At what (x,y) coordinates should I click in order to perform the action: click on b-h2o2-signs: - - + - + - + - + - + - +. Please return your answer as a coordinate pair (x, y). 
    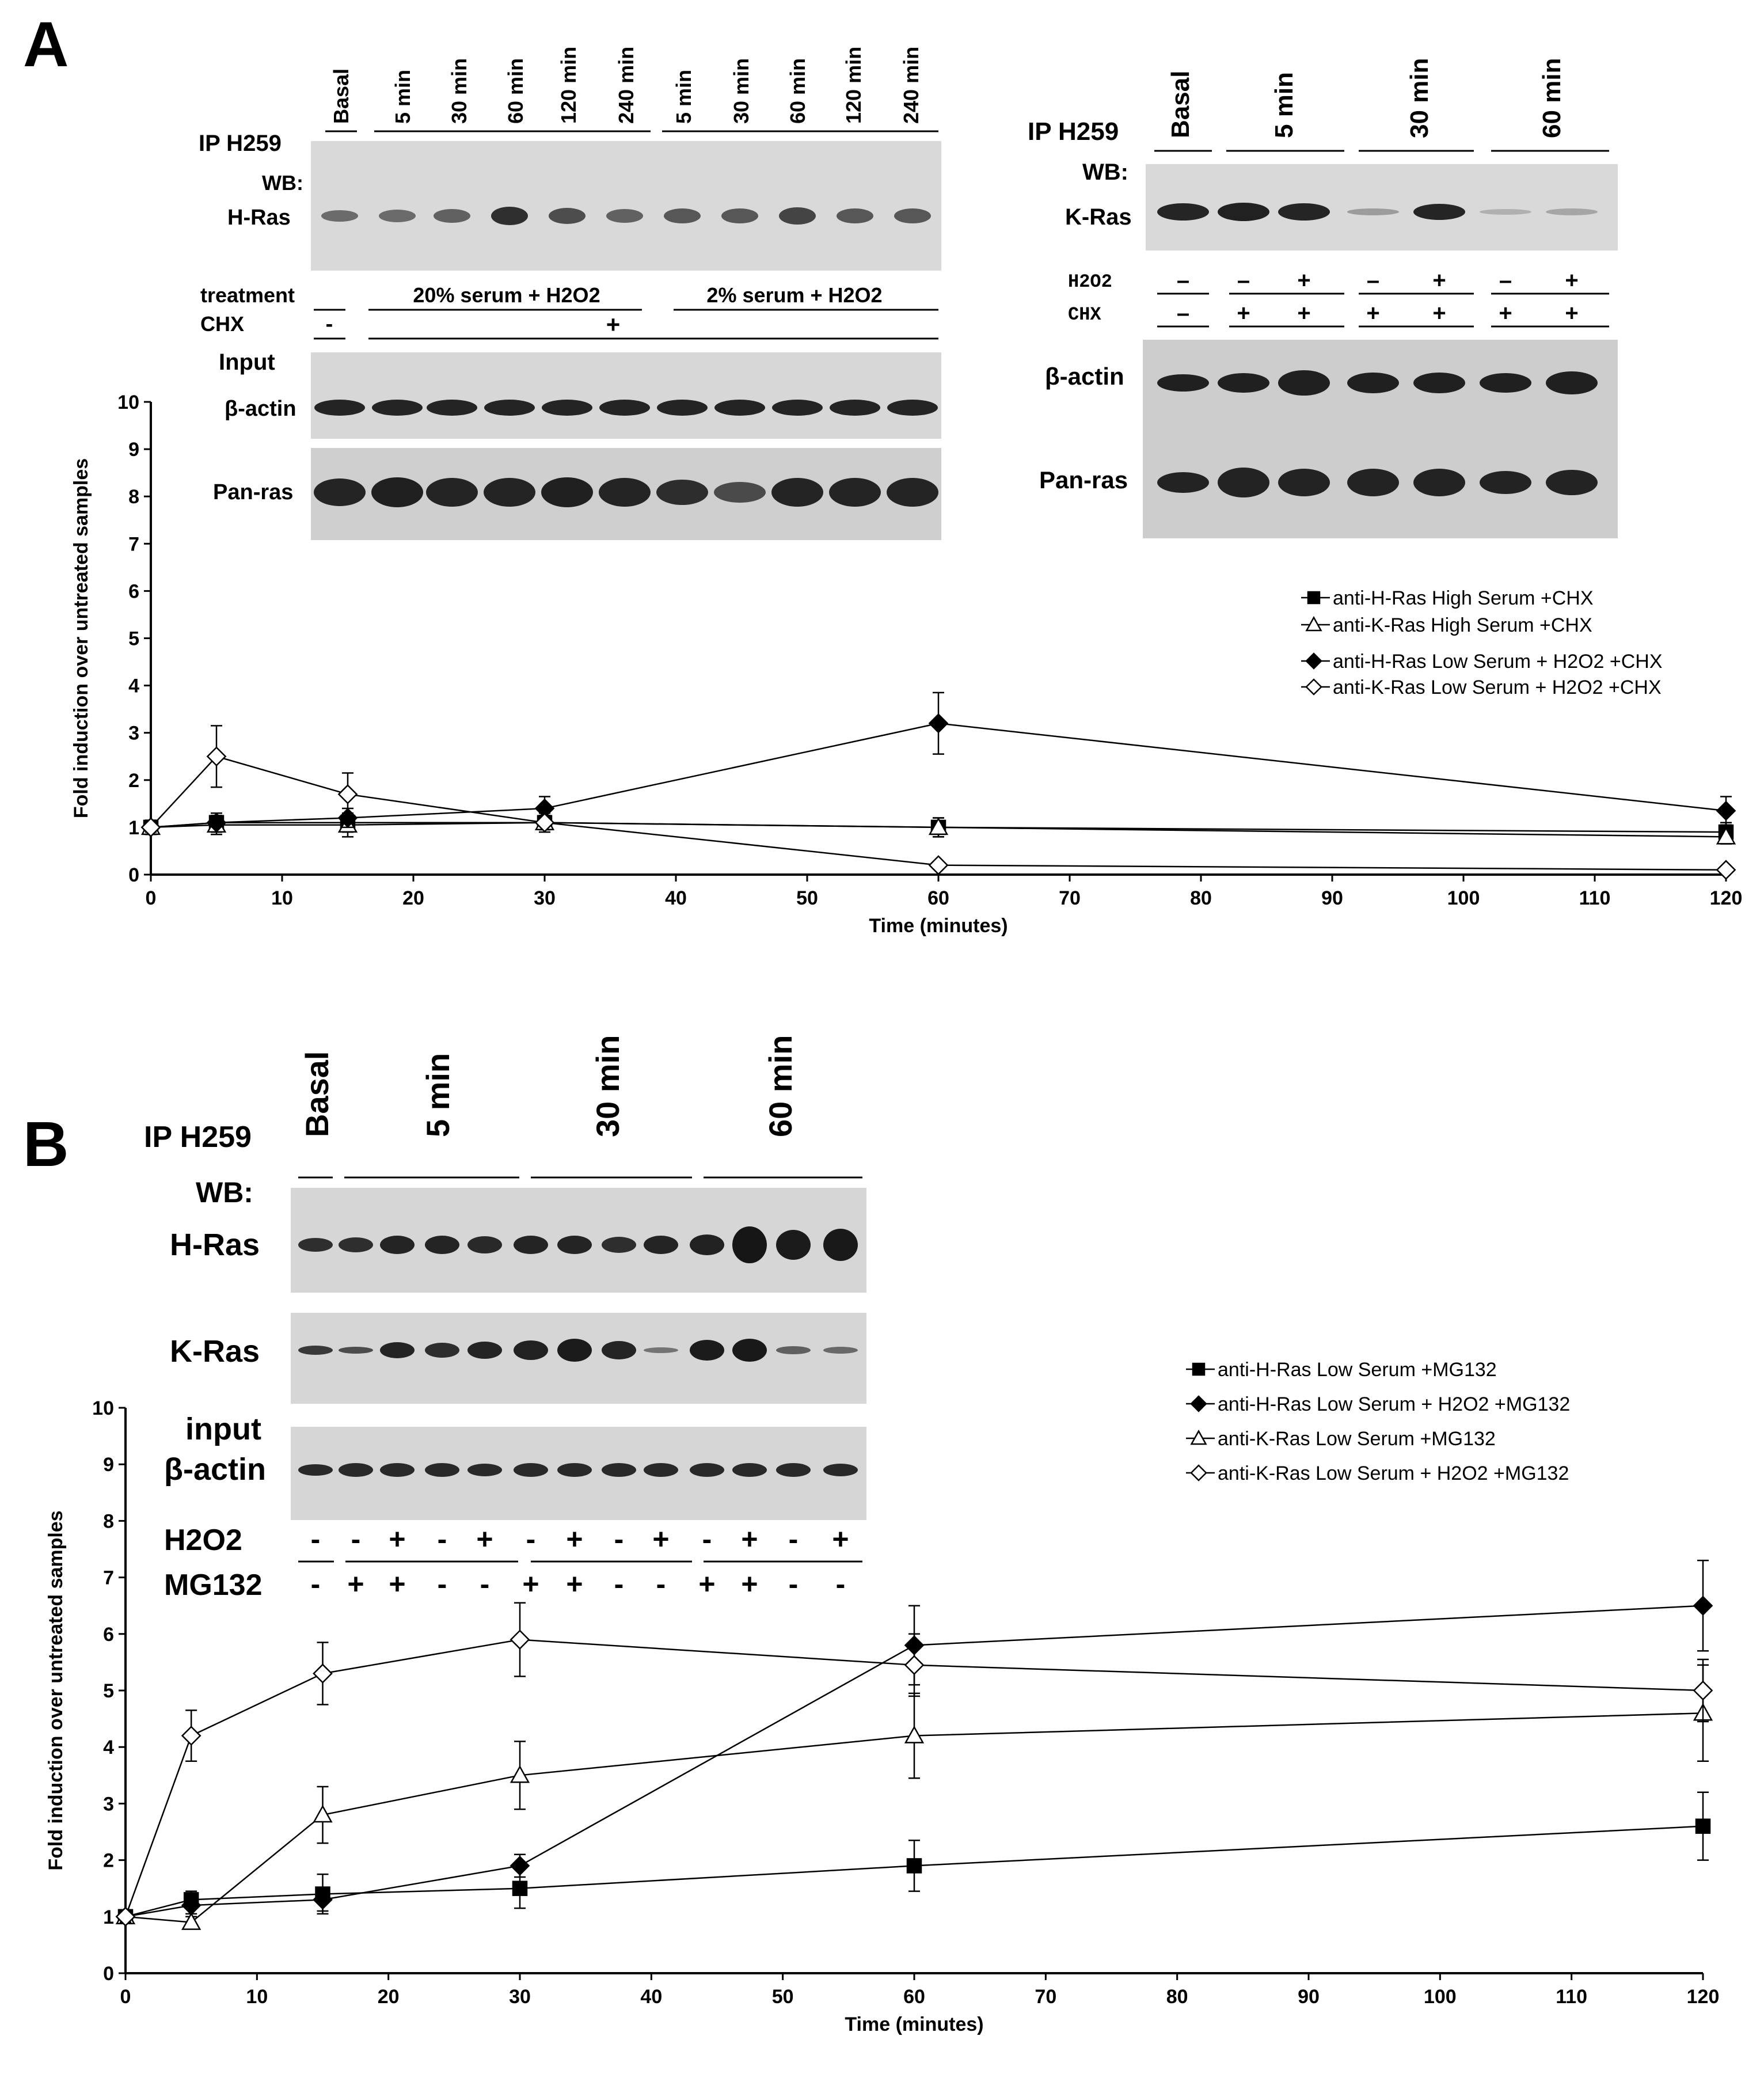
    Looking at the image, I should click on (580, 1543).